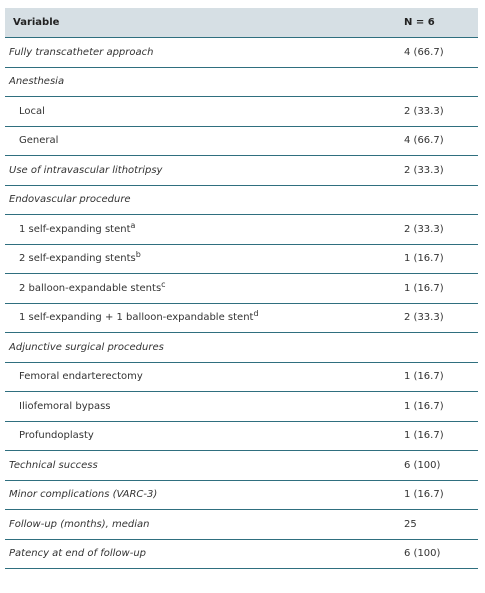  Describe the element at coordinates (77, 259) in the screenshot. I see `row-label: 2 self-expanding stents` at that location.